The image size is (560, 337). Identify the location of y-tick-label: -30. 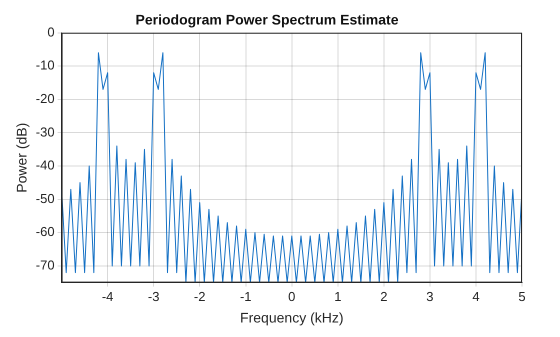
(45, 132).